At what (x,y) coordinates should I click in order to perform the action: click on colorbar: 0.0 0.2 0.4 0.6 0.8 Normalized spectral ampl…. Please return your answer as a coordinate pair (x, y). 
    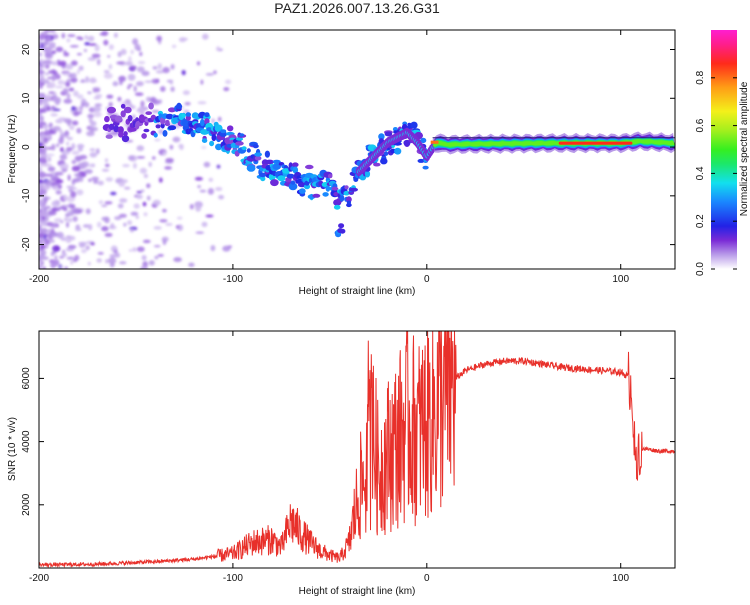
    Looking at the image, I should click on (722, 153).